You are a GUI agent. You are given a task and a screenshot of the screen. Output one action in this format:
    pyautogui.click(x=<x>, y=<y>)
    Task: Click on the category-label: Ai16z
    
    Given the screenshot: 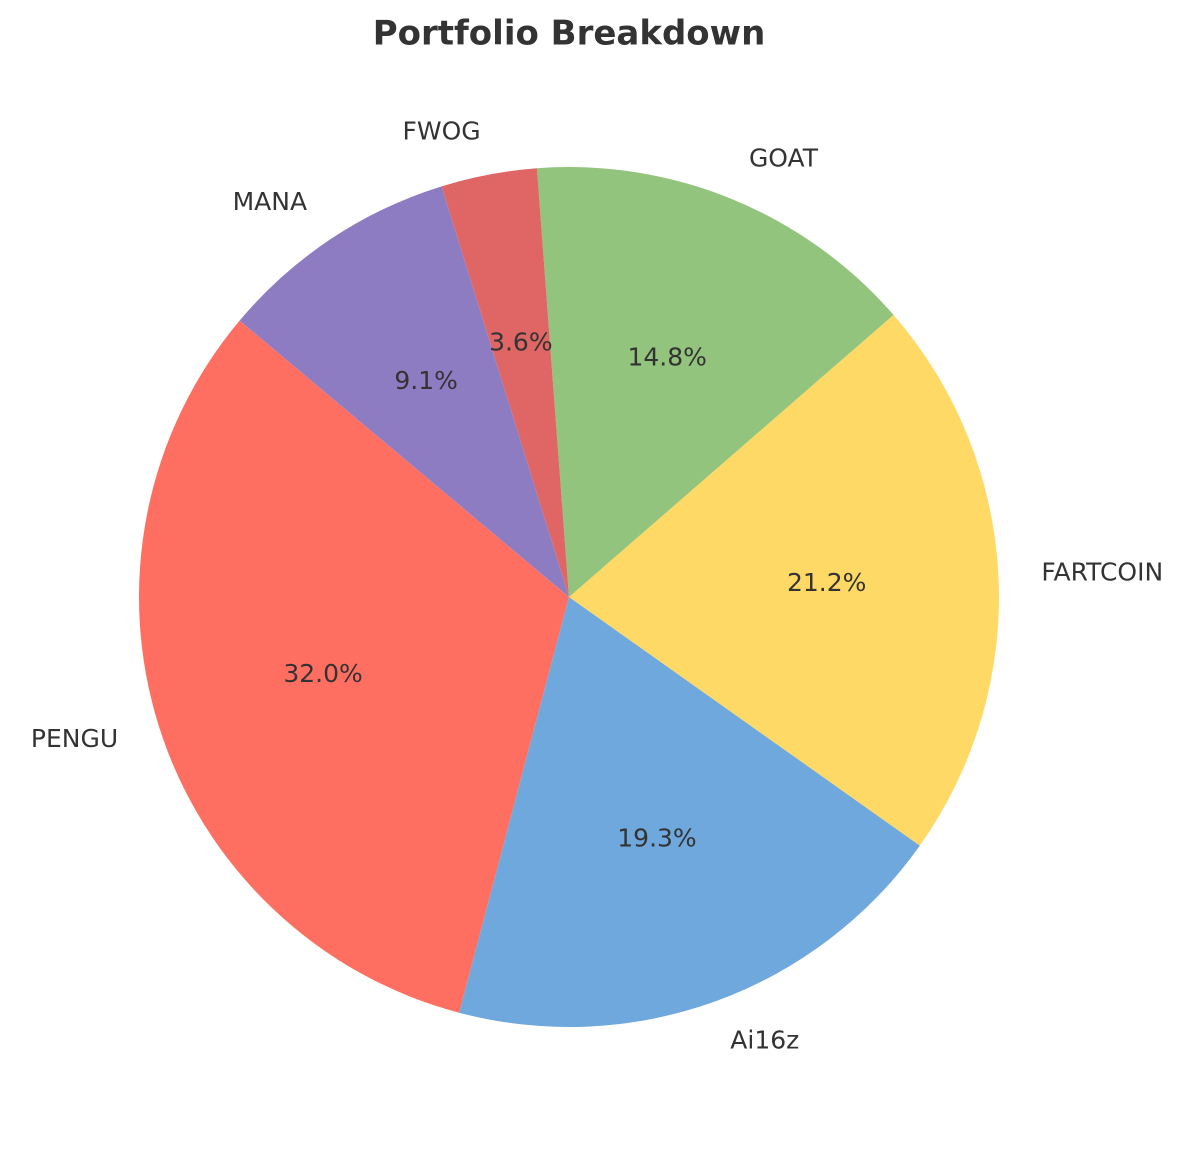 What is the action you would take?
    pyautogui.click(x=764, y=1040)
    